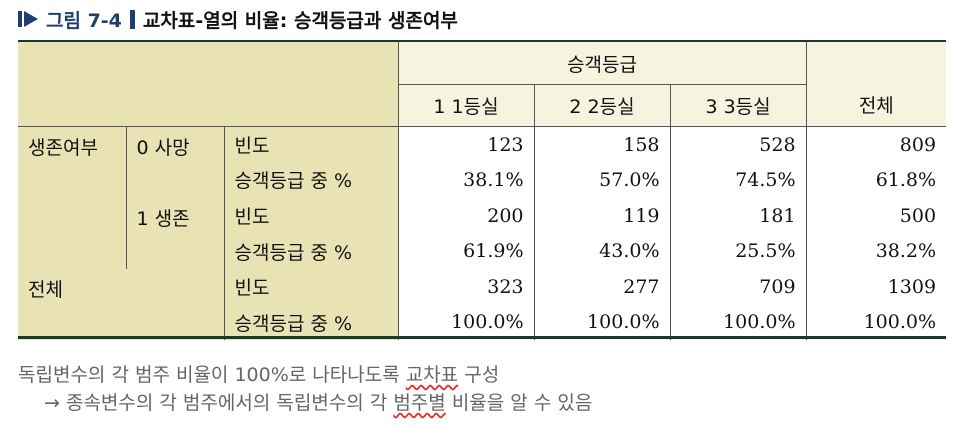  I want to click on table-cell: 38.1%, so click(466, 180).